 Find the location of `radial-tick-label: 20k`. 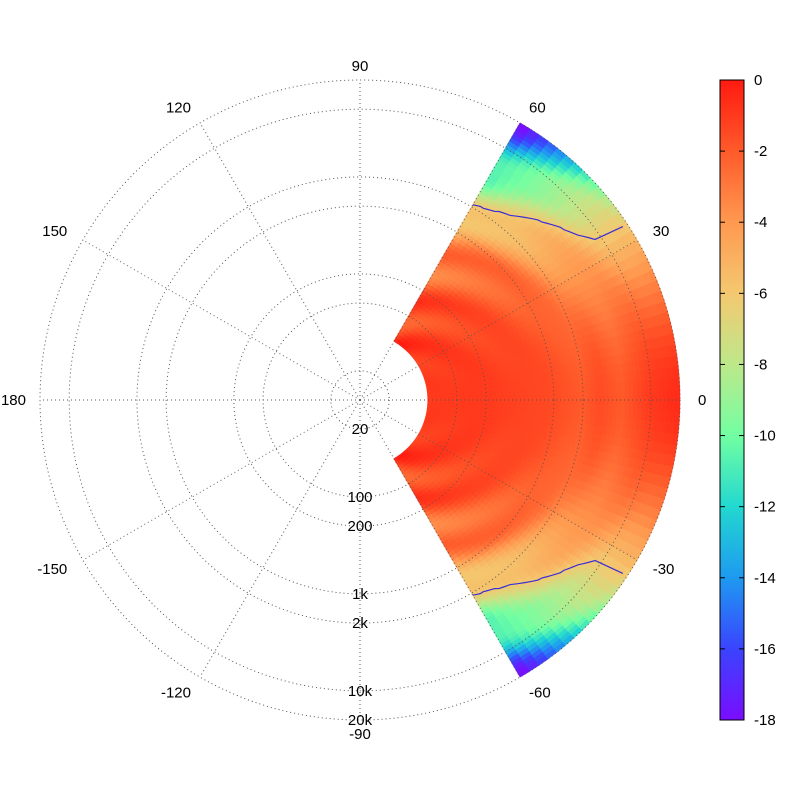

radial-tick-label: 20k is located at coordinates (360, 720).